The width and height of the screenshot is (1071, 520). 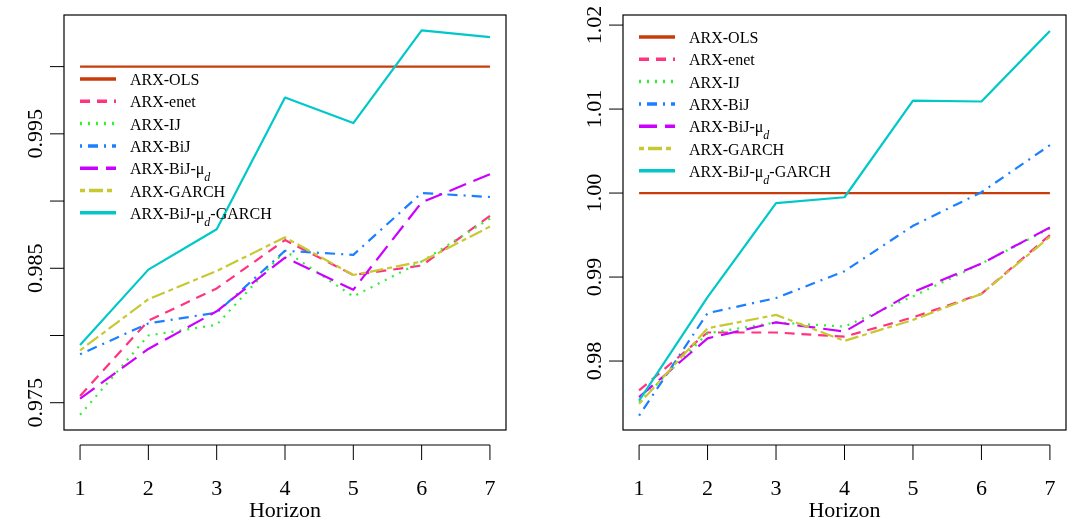 What do you see at coordinates (593, 109) in the screenshot?
I see `y-tick-label: 1.01` at bounding box center [593, 109].